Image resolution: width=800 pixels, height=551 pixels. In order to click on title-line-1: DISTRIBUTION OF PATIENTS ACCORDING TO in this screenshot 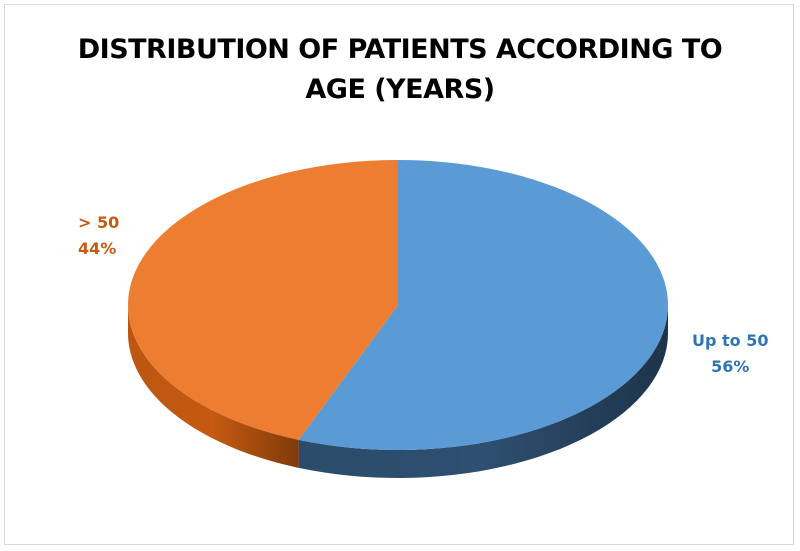, I will do `click(400, 49)`.